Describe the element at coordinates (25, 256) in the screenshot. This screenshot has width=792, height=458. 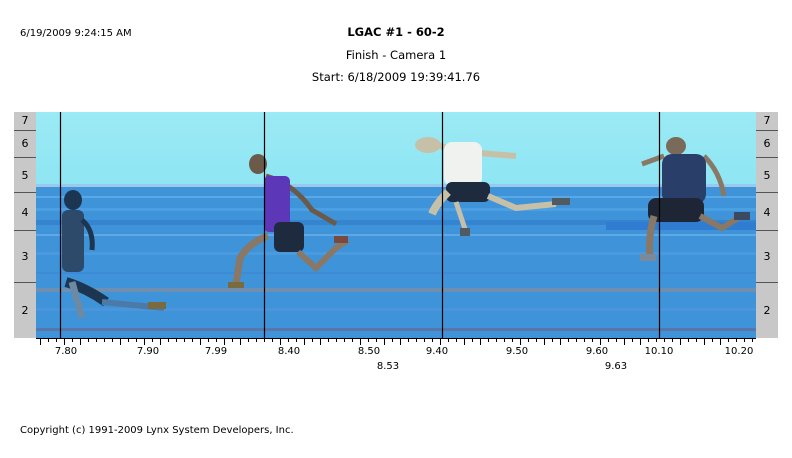
I see `lane-label: 3` at that location.